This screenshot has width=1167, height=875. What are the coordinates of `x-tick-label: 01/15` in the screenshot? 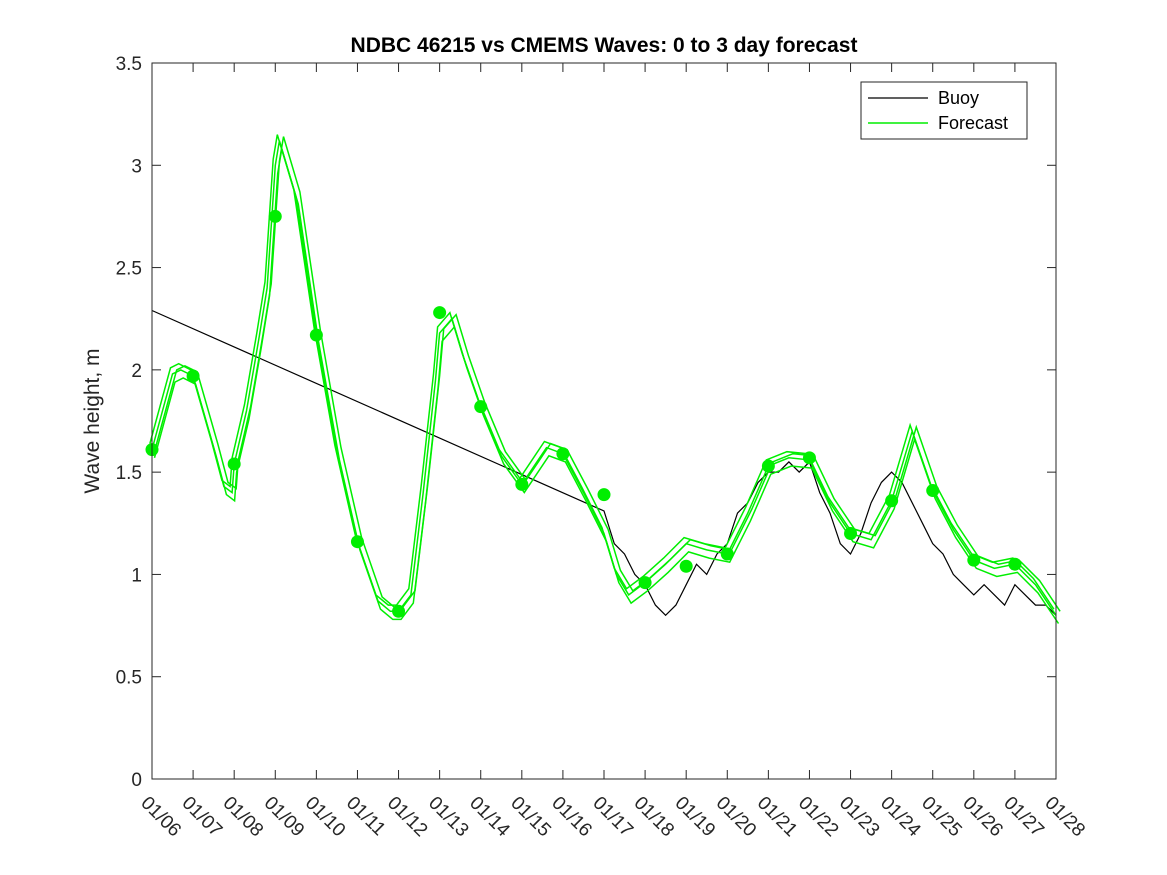 It's located at (530, 817).